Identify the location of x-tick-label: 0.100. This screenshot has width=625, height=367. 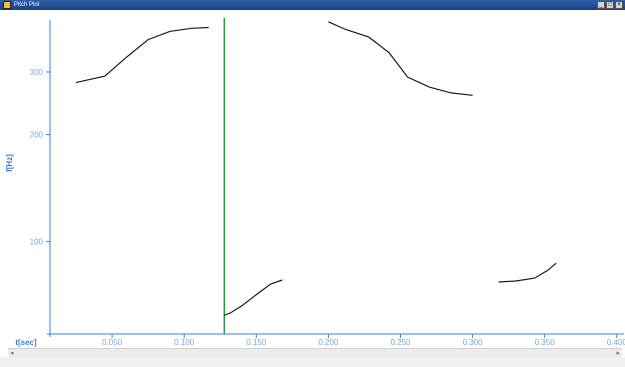
(184, 342).